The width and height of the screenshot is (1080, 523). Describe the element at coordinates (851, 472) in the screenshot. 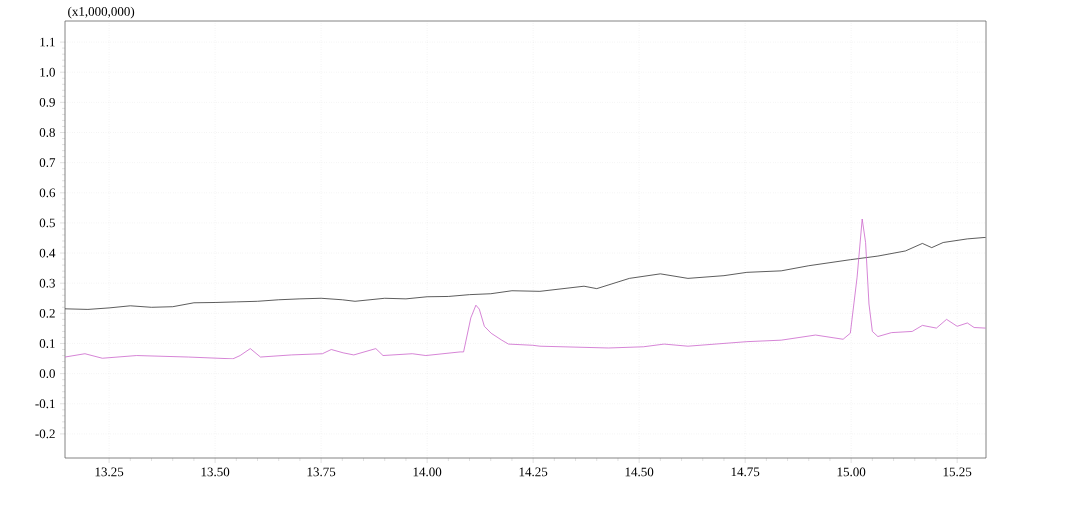

I see `x-tick-label: 15.00` at that location.